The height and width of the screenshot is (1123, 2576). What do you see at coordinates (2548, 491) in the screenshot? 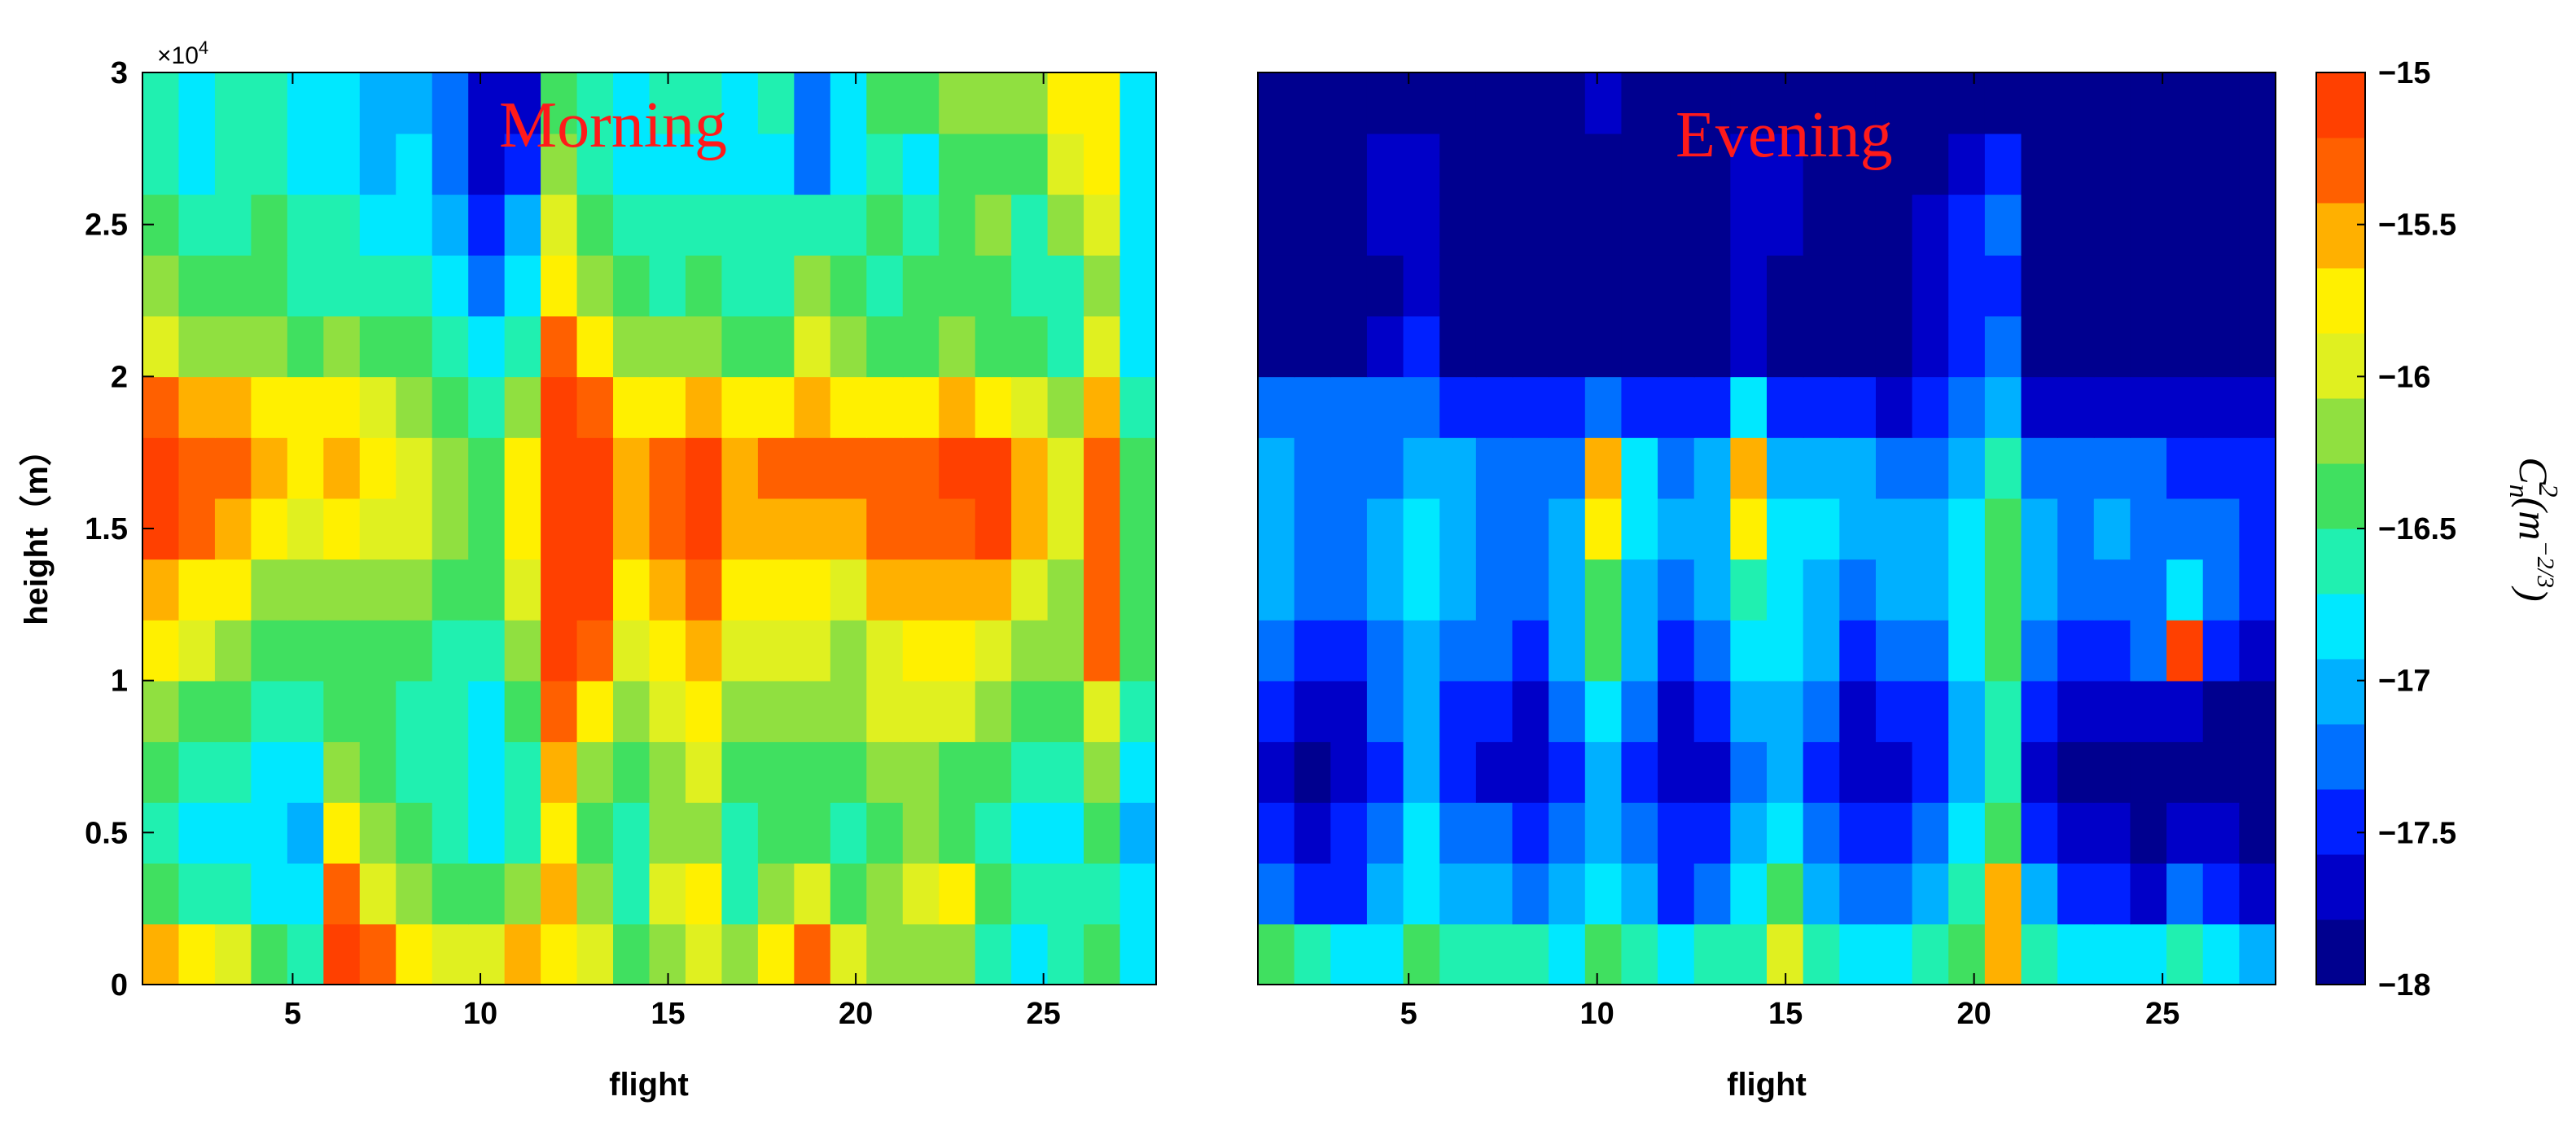
I see `colorbar-label-superscript: 2` at bounding box center [2548, 491].